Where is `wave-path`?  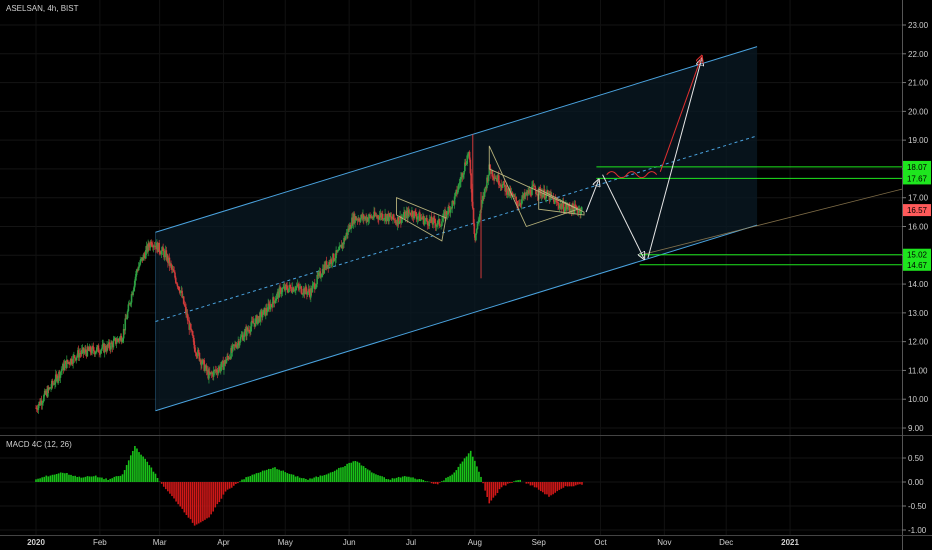 wave-path is located at coordinates (632, 175).